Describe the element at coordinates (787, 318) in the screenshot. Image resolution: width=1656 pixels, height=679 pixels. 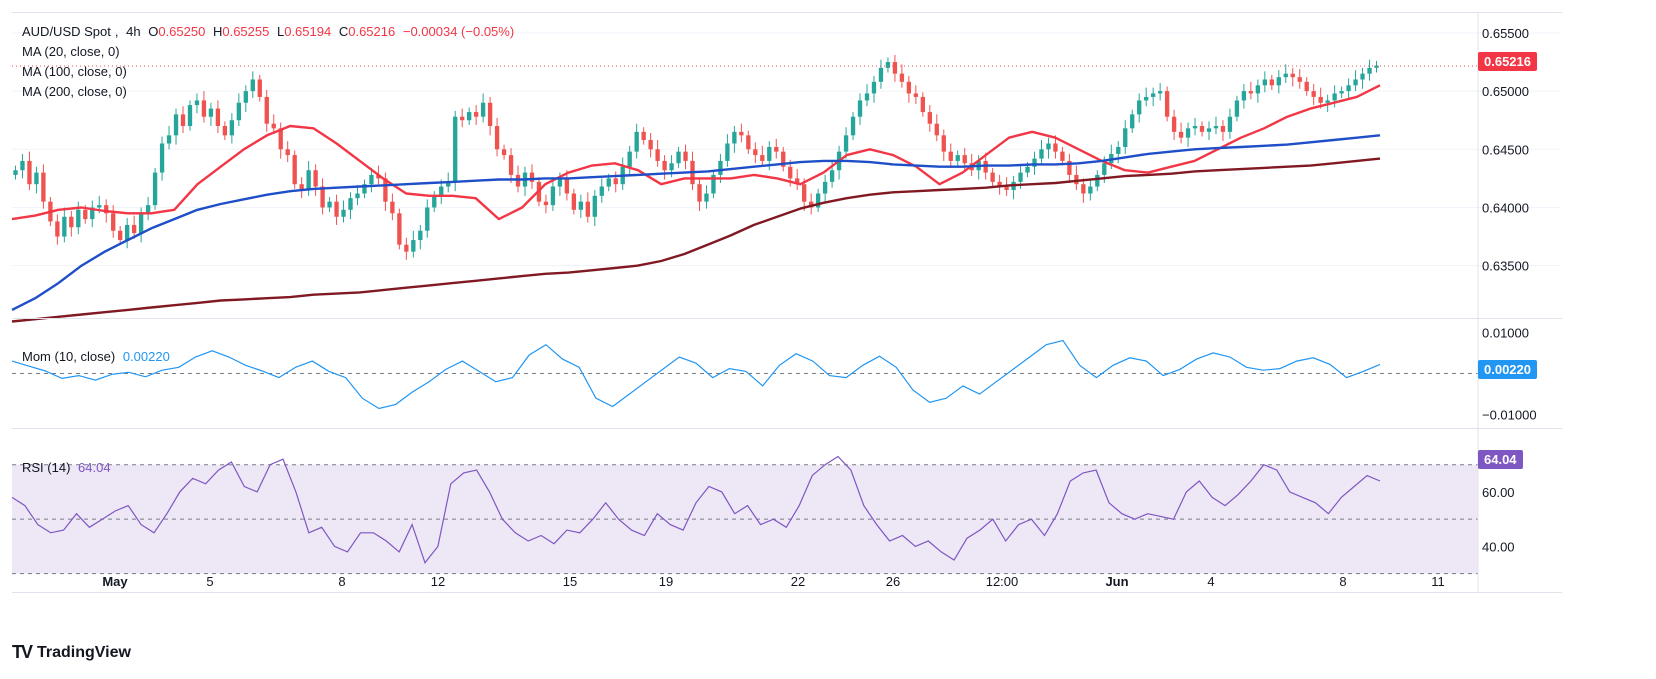
I see `mom-pane-border` at that location.